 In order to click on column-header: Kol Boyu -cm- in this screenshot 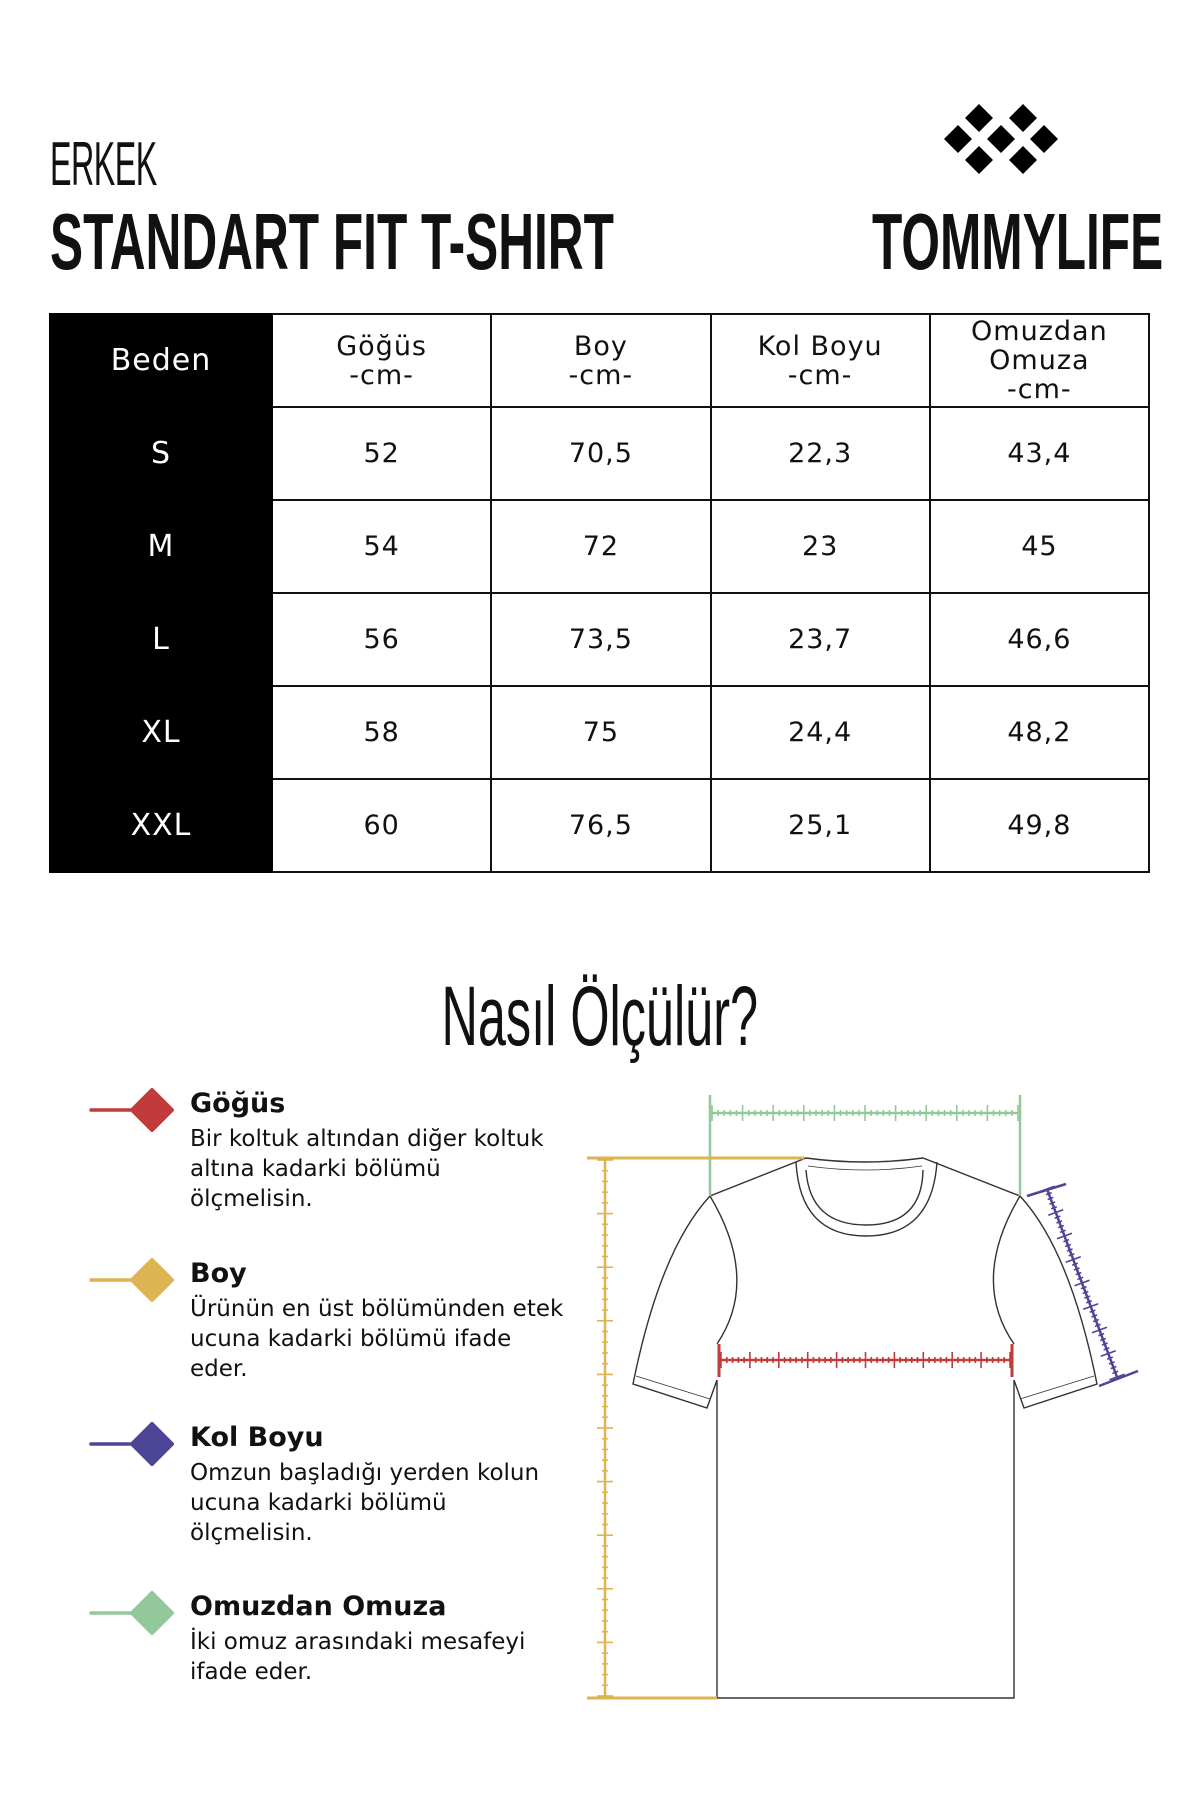, I will do `click(820, 360)`.